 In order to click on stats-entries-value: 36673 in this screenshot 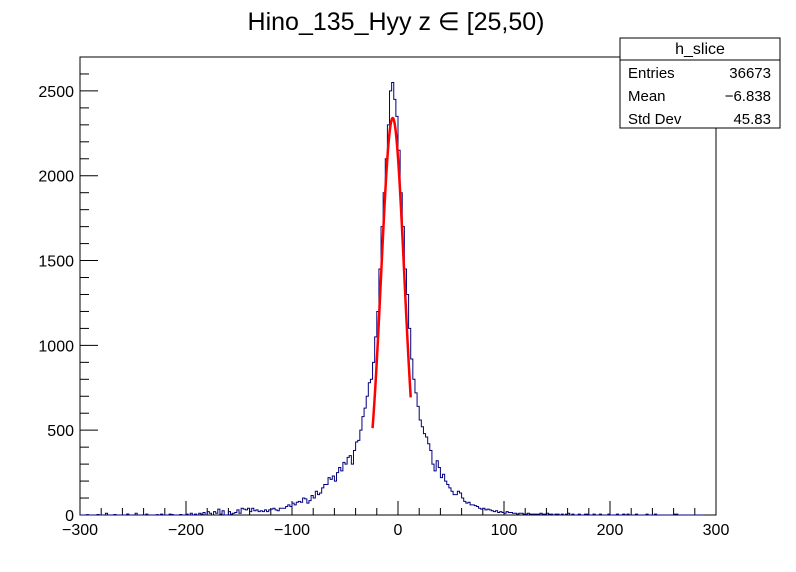, I will do `click(750, 73)`.